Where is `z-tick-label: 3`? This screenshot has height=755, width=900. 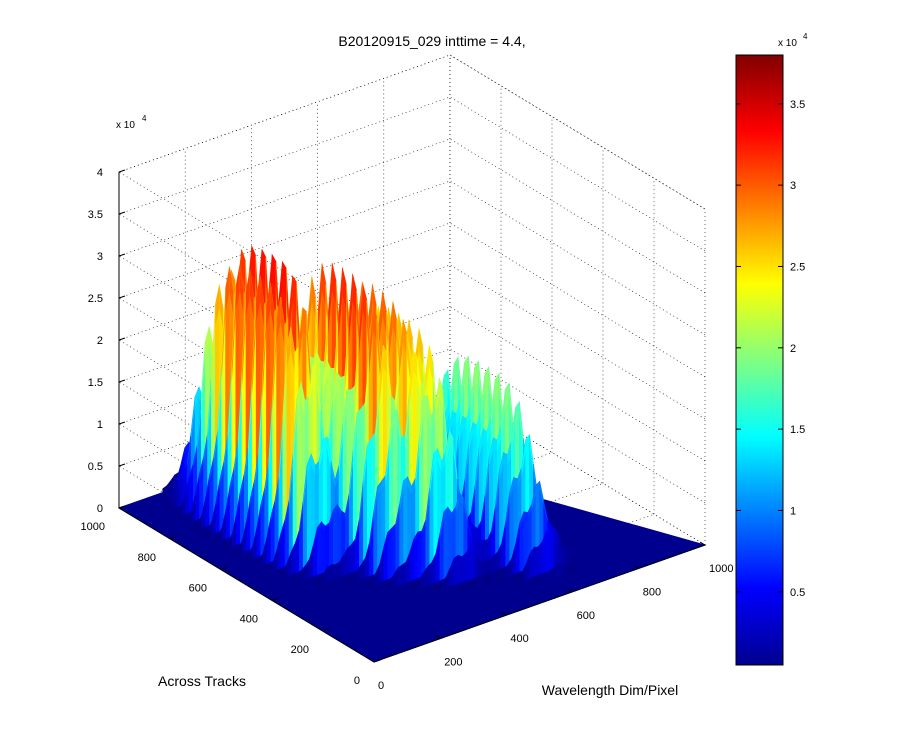 z-tick-label: 3 is located at coordinates (100, 257).